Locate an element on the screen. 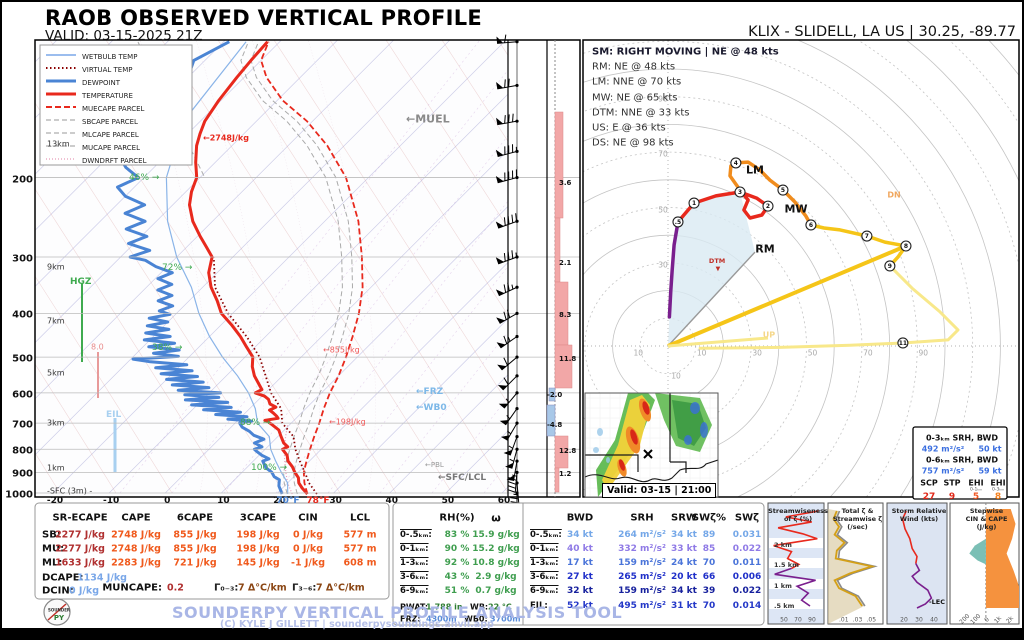 The width and height of the screenshot is (1024, 640). corner-index-header: SCP is located at coordinates (929, 483).